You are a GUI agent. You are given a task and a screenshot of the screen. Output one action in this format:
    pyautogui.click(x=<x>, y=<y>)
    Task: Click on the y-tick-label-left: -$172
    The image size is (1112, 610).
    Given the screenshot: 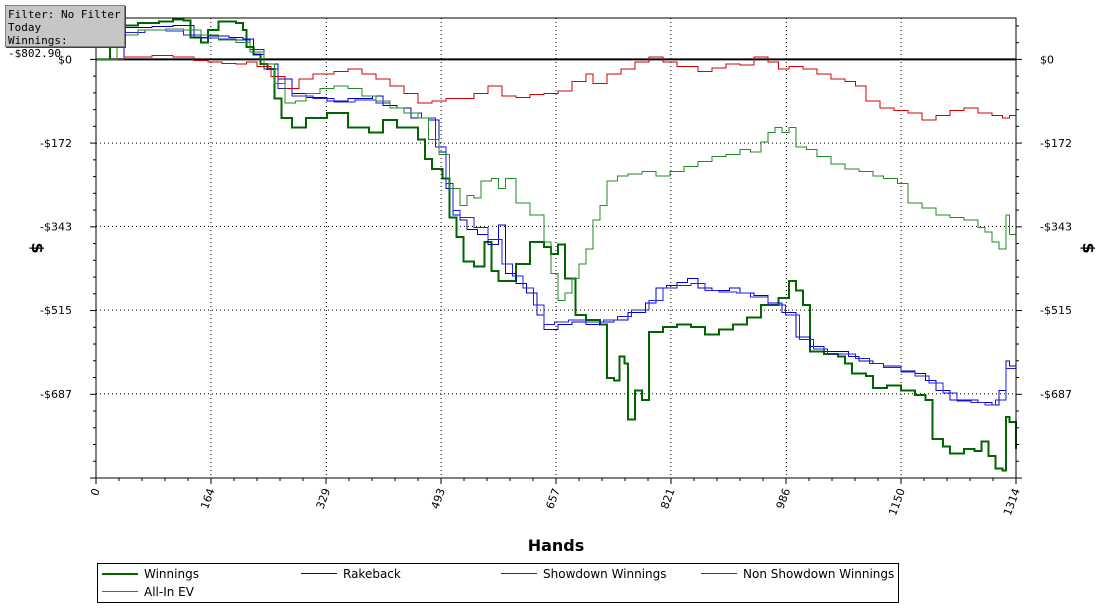 What is the action you would take?
    pyautogui.click(x=56, y=143)
    